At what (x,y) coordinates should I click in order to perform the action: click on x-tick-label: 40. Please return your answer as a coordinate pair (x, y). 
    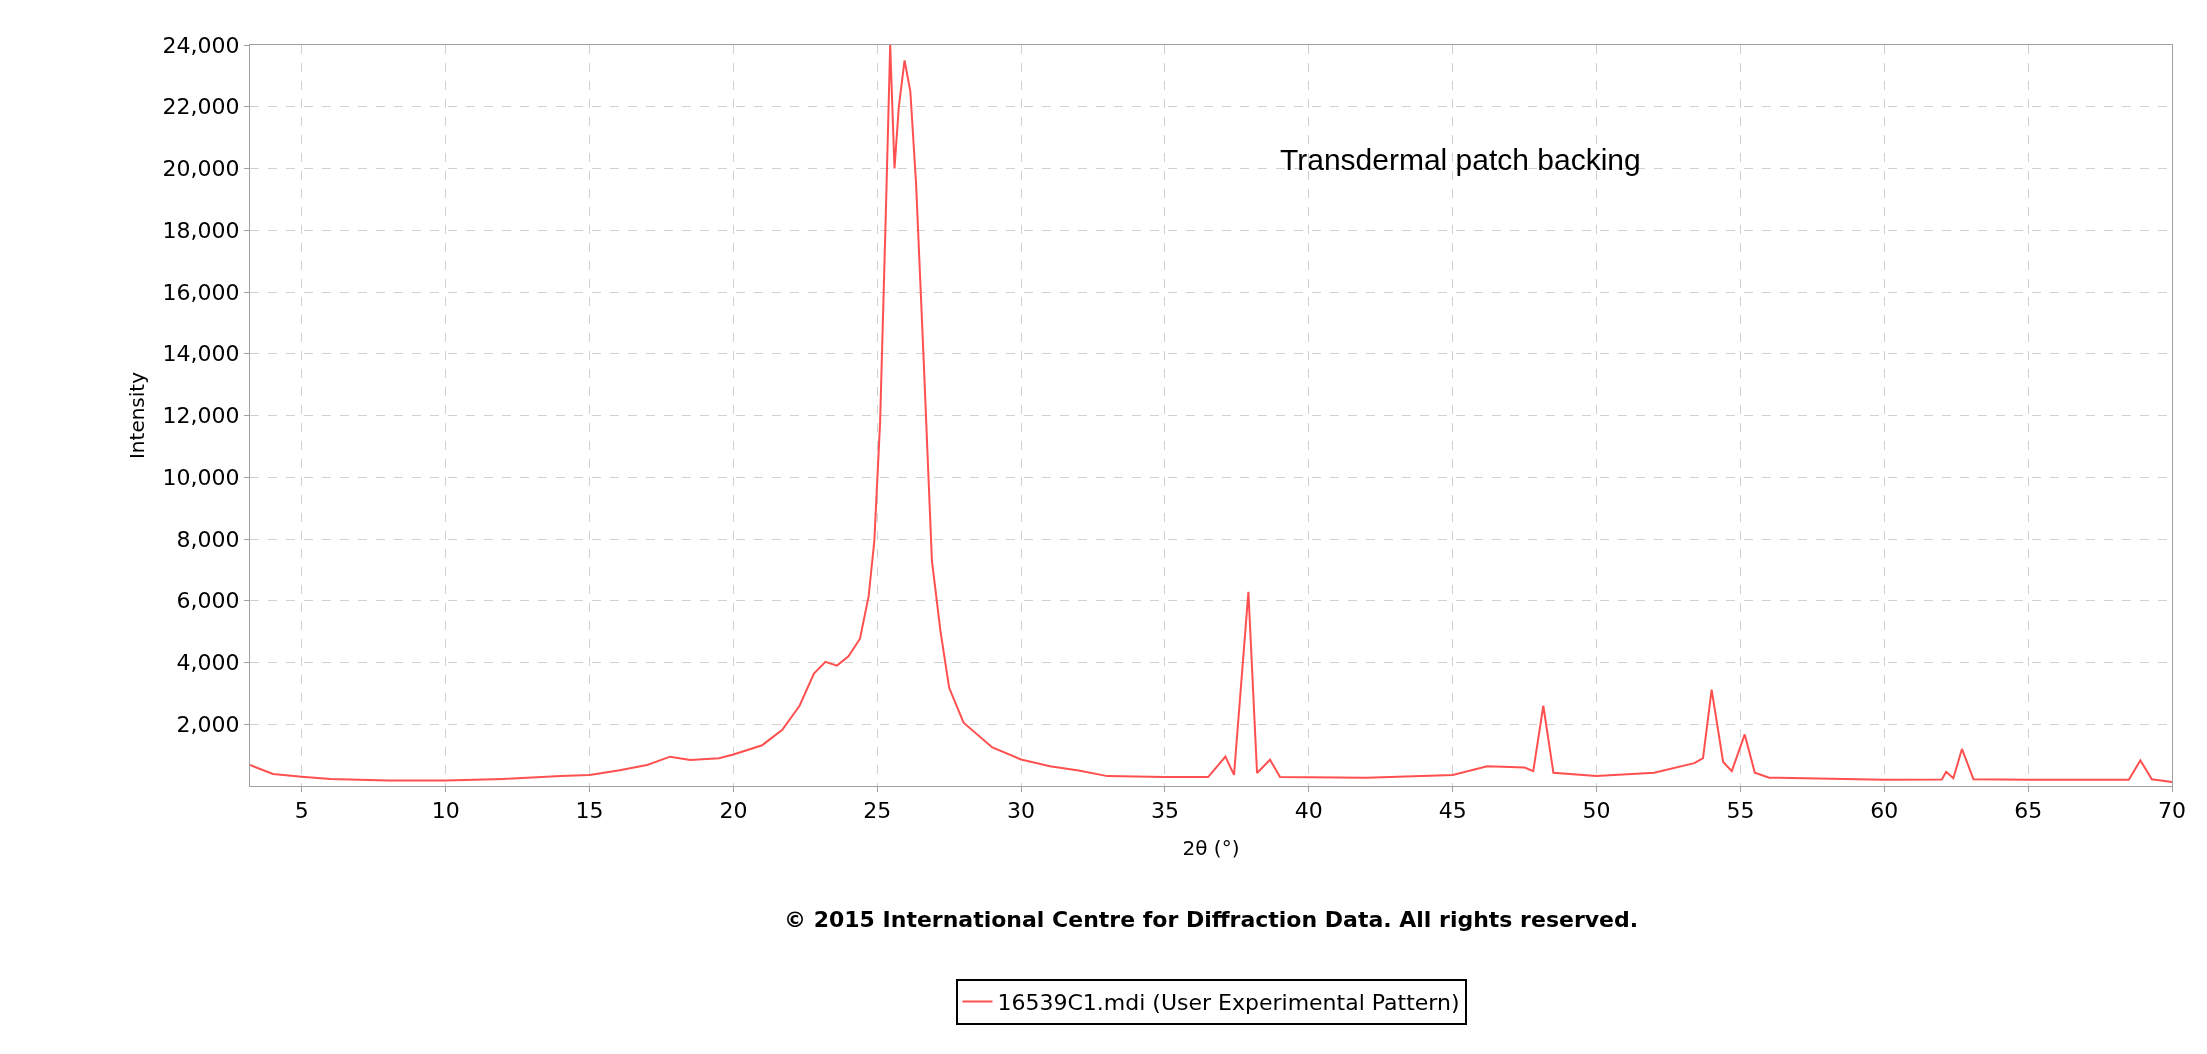
    Looking at the image, I should click on (1308, 811).